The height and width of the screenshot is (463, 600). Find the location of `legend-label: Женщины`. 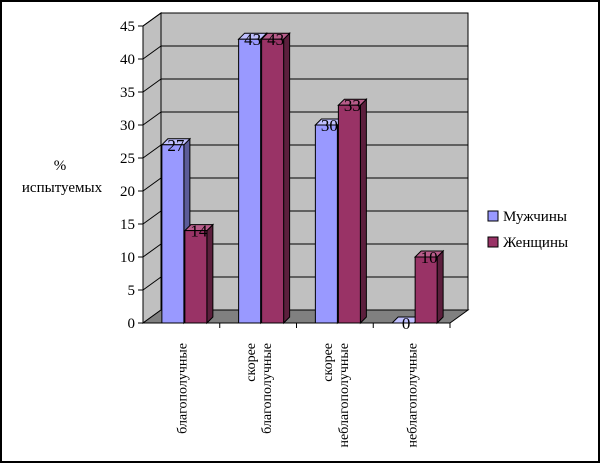

legend-label: Женщины is located at coordinates (535, 243).